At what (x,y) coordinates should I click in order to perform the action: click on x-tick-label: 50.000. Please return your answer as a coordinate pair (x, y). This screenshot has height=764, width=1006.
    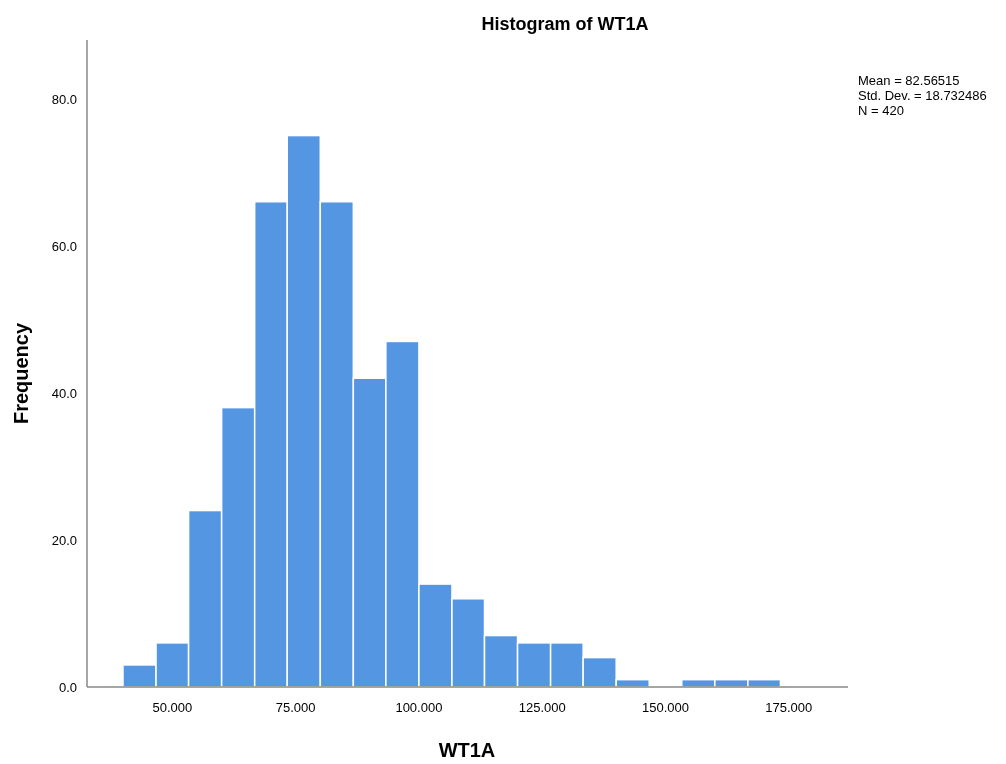
    Looking at the image, I should click on (172, 707).